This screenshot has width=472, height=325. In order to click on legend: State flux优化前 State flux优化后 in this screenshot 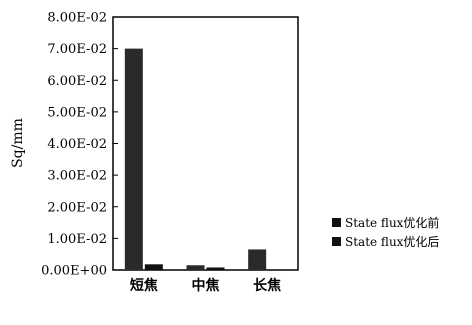, I will do `click(385, 232)`.